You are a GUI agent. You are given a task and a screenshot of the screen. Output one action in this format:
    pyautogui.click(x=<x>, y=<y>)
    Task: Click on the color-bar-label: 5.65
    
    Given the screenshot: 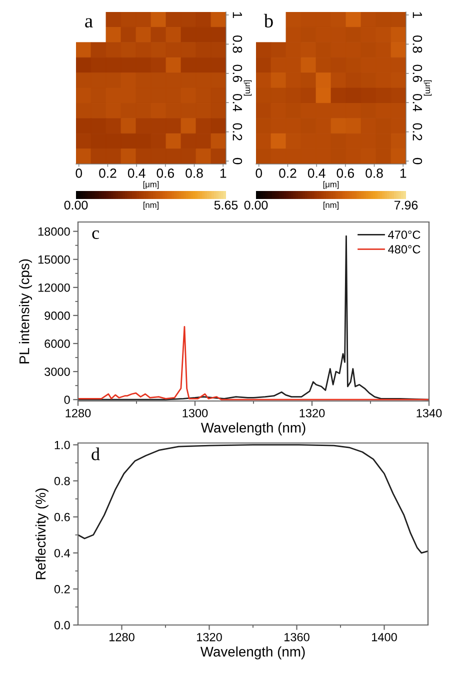 What is the action you would take?
    pyautogui.click(x=226, y=205)
    